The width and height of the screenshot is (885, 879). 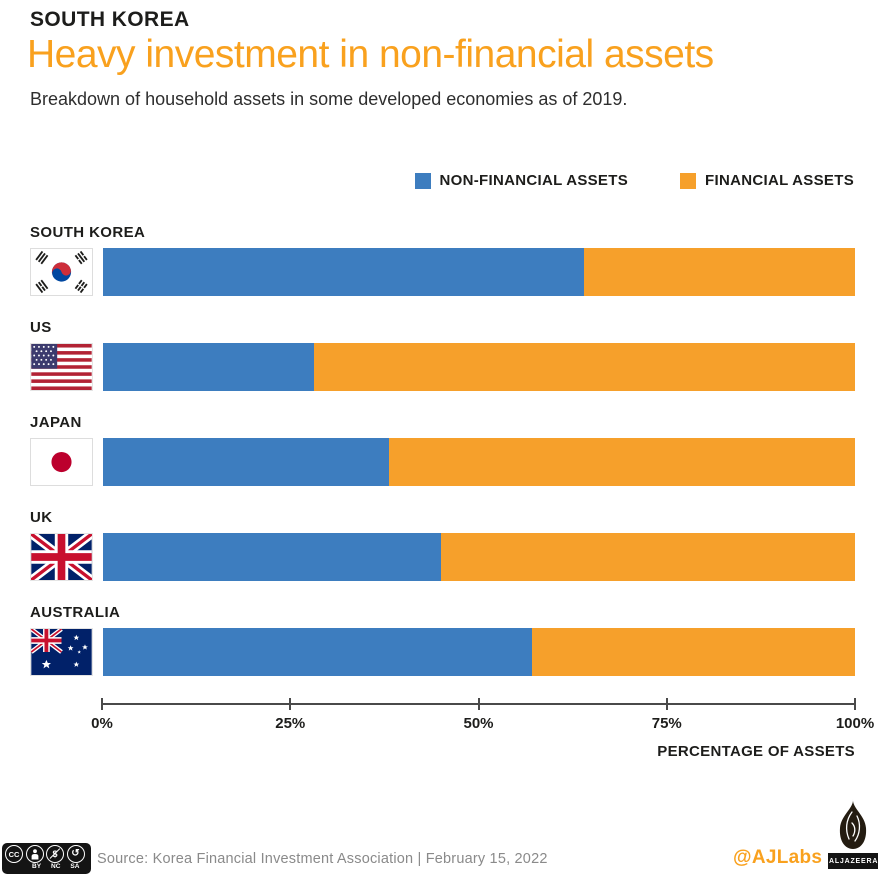 I want to click on bar-row-south-korea: SOUTH KOREA, so click(x=442, y=260).